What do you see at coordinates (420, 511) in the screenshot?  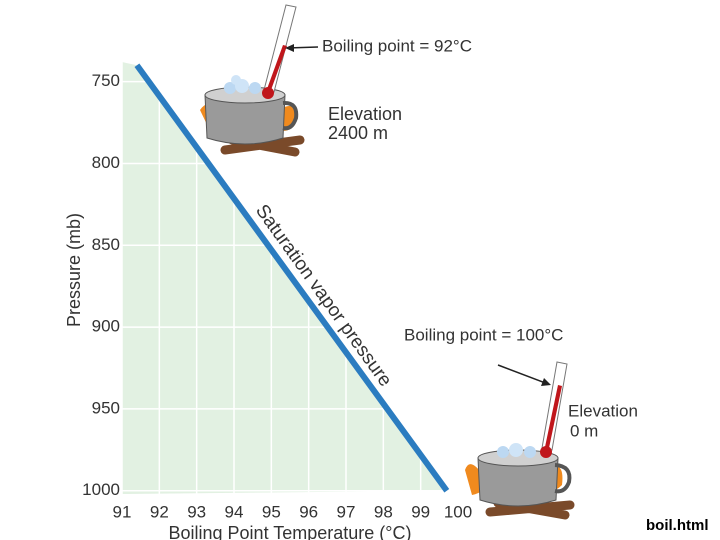 I see `x-tick-label: 99` at bounding box center [420, 511].